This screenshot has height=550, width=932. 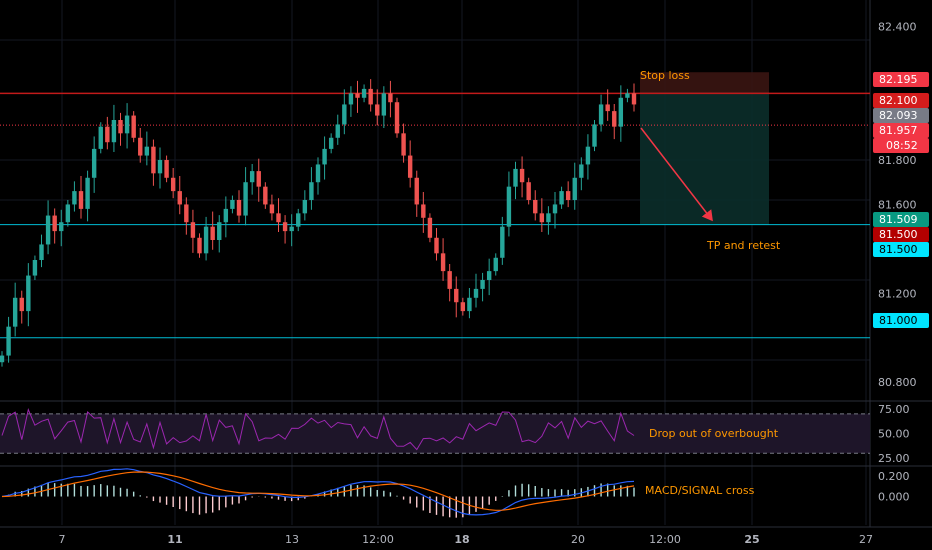 I want to click on rsi-band, so click(x=435, y=433).